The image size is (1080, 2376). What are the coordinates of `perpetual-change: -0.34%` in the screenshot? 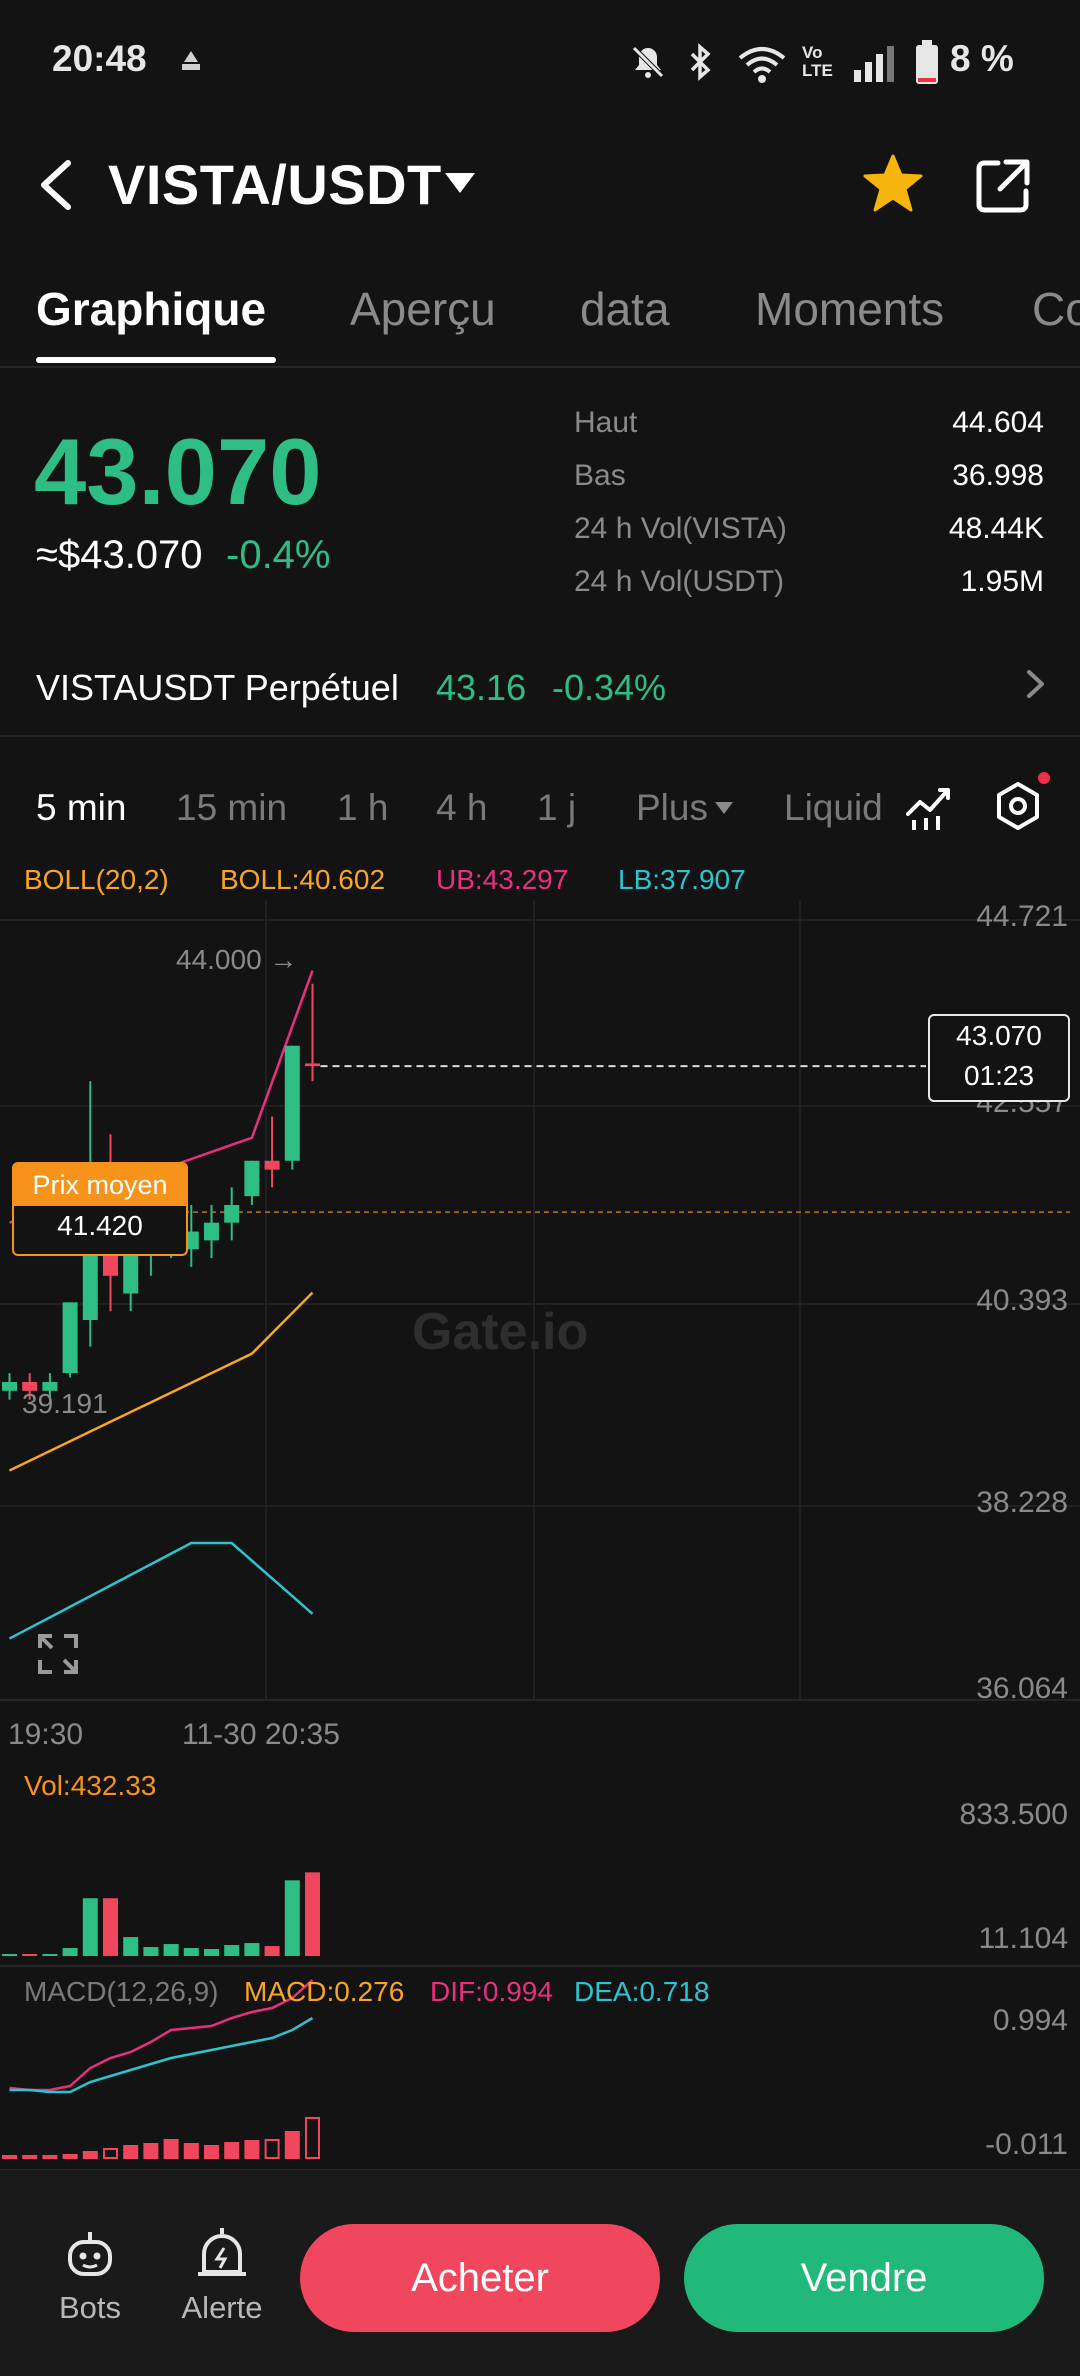 It's located at (609, 687).